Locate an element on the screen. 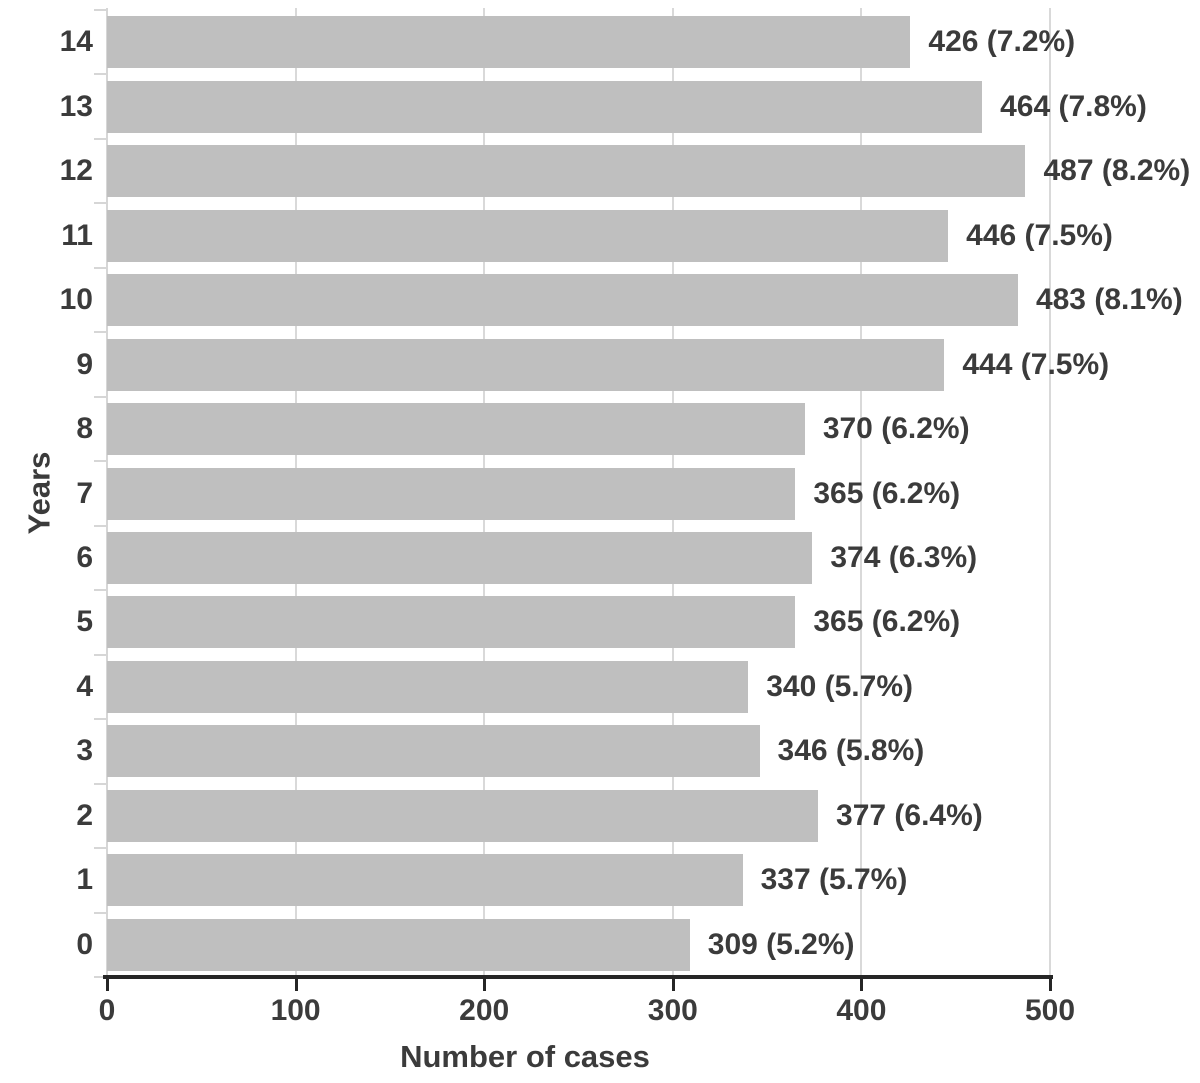 This screenshot has height=1083, width=1200. bar-row: 309 (5.2%) is located at coordinates (653, 945).